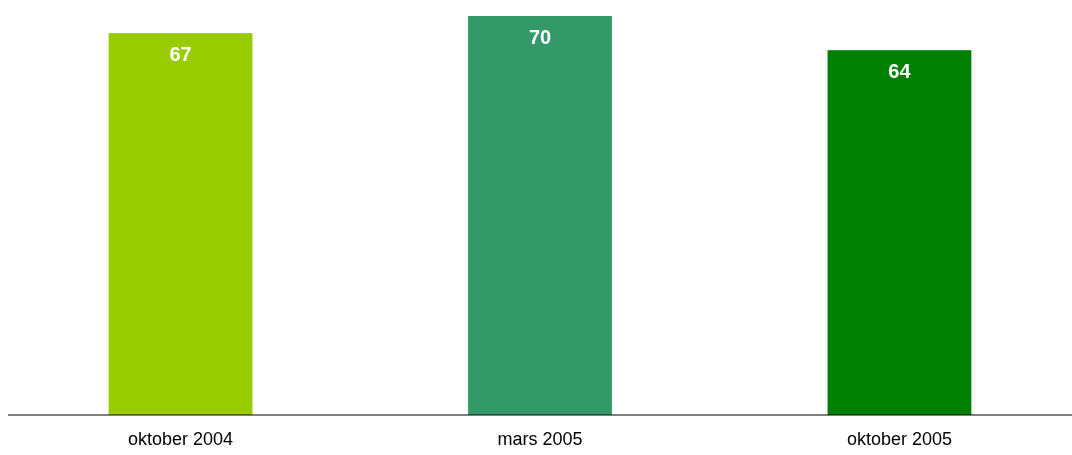  I want to click on x-tick-label: oktober 2004, so click(180, 439).